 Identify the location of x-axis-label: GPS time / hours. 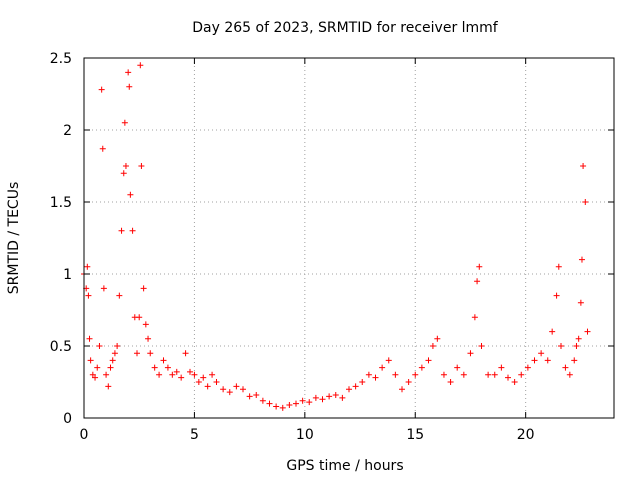
(344, 466).